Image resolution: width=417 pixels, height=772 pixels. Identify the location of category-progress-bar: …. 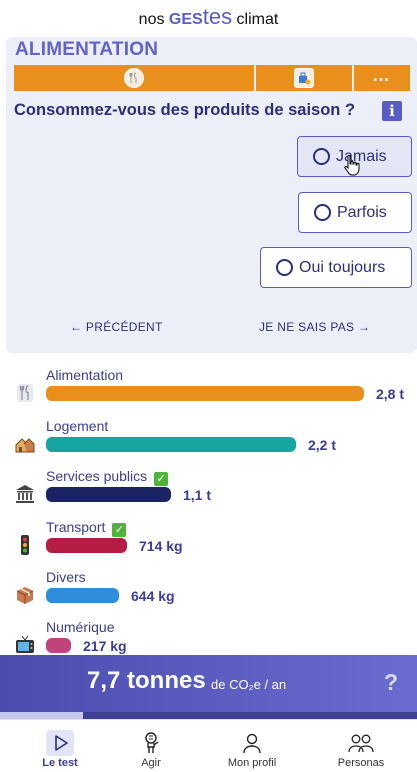
(212, 78).